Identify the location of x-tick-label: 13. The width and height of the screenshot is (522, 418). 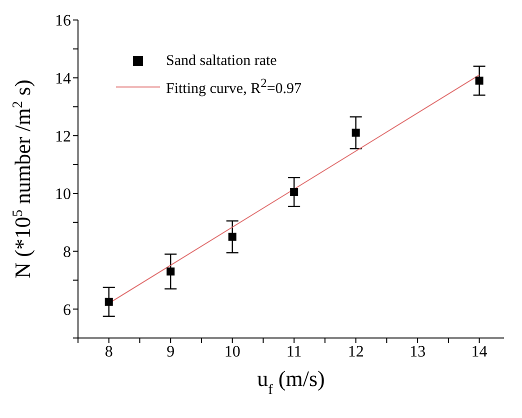
(418, 351).